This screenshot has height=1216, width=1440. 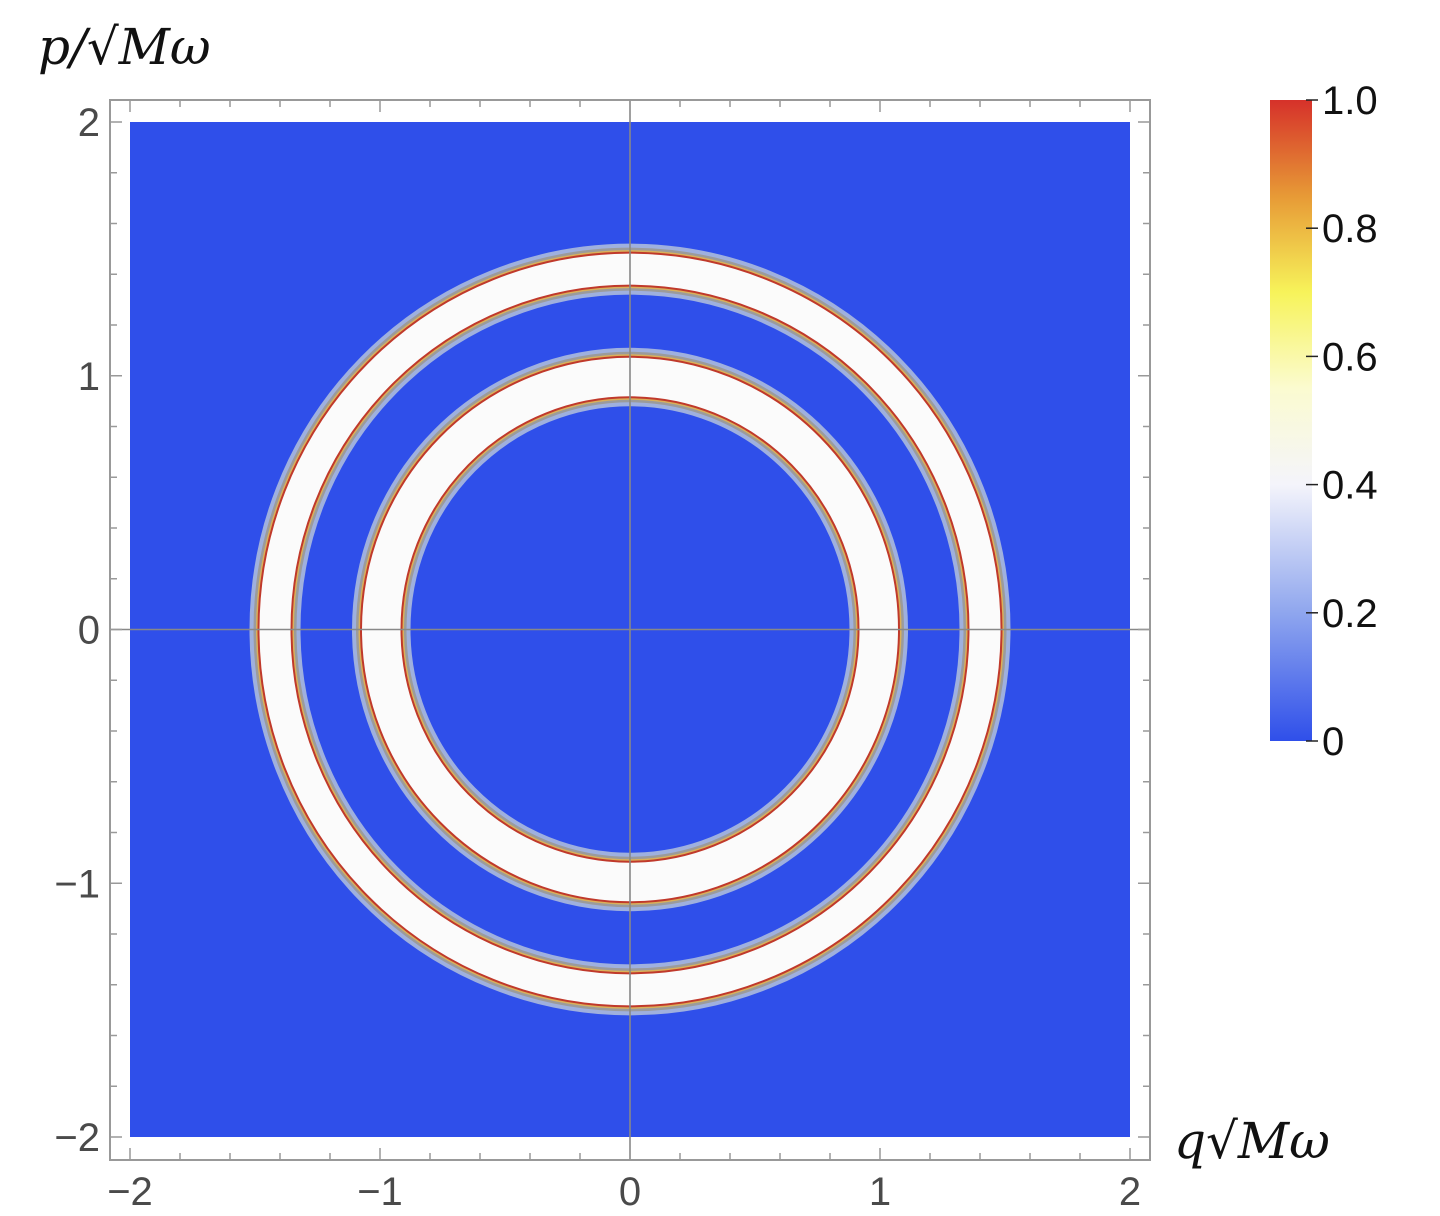 What do you see at coordinates (1350, 101) in the screenshot?
I see `colorbar-tick-label: 1.0` at bounding box center [1350, 101].